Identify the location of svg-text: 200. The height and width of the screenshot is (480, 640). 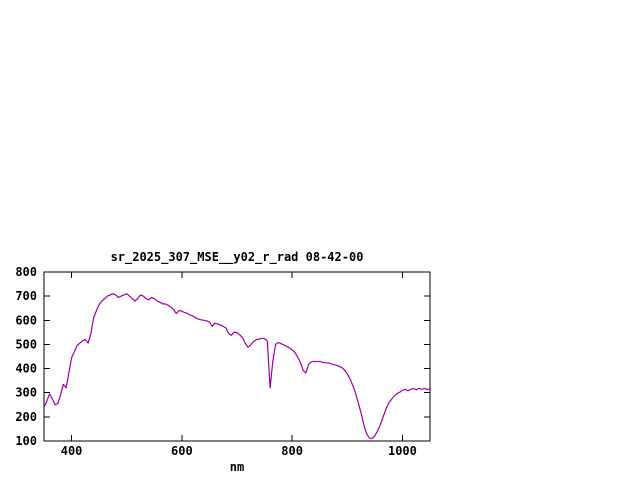
(26, 417).